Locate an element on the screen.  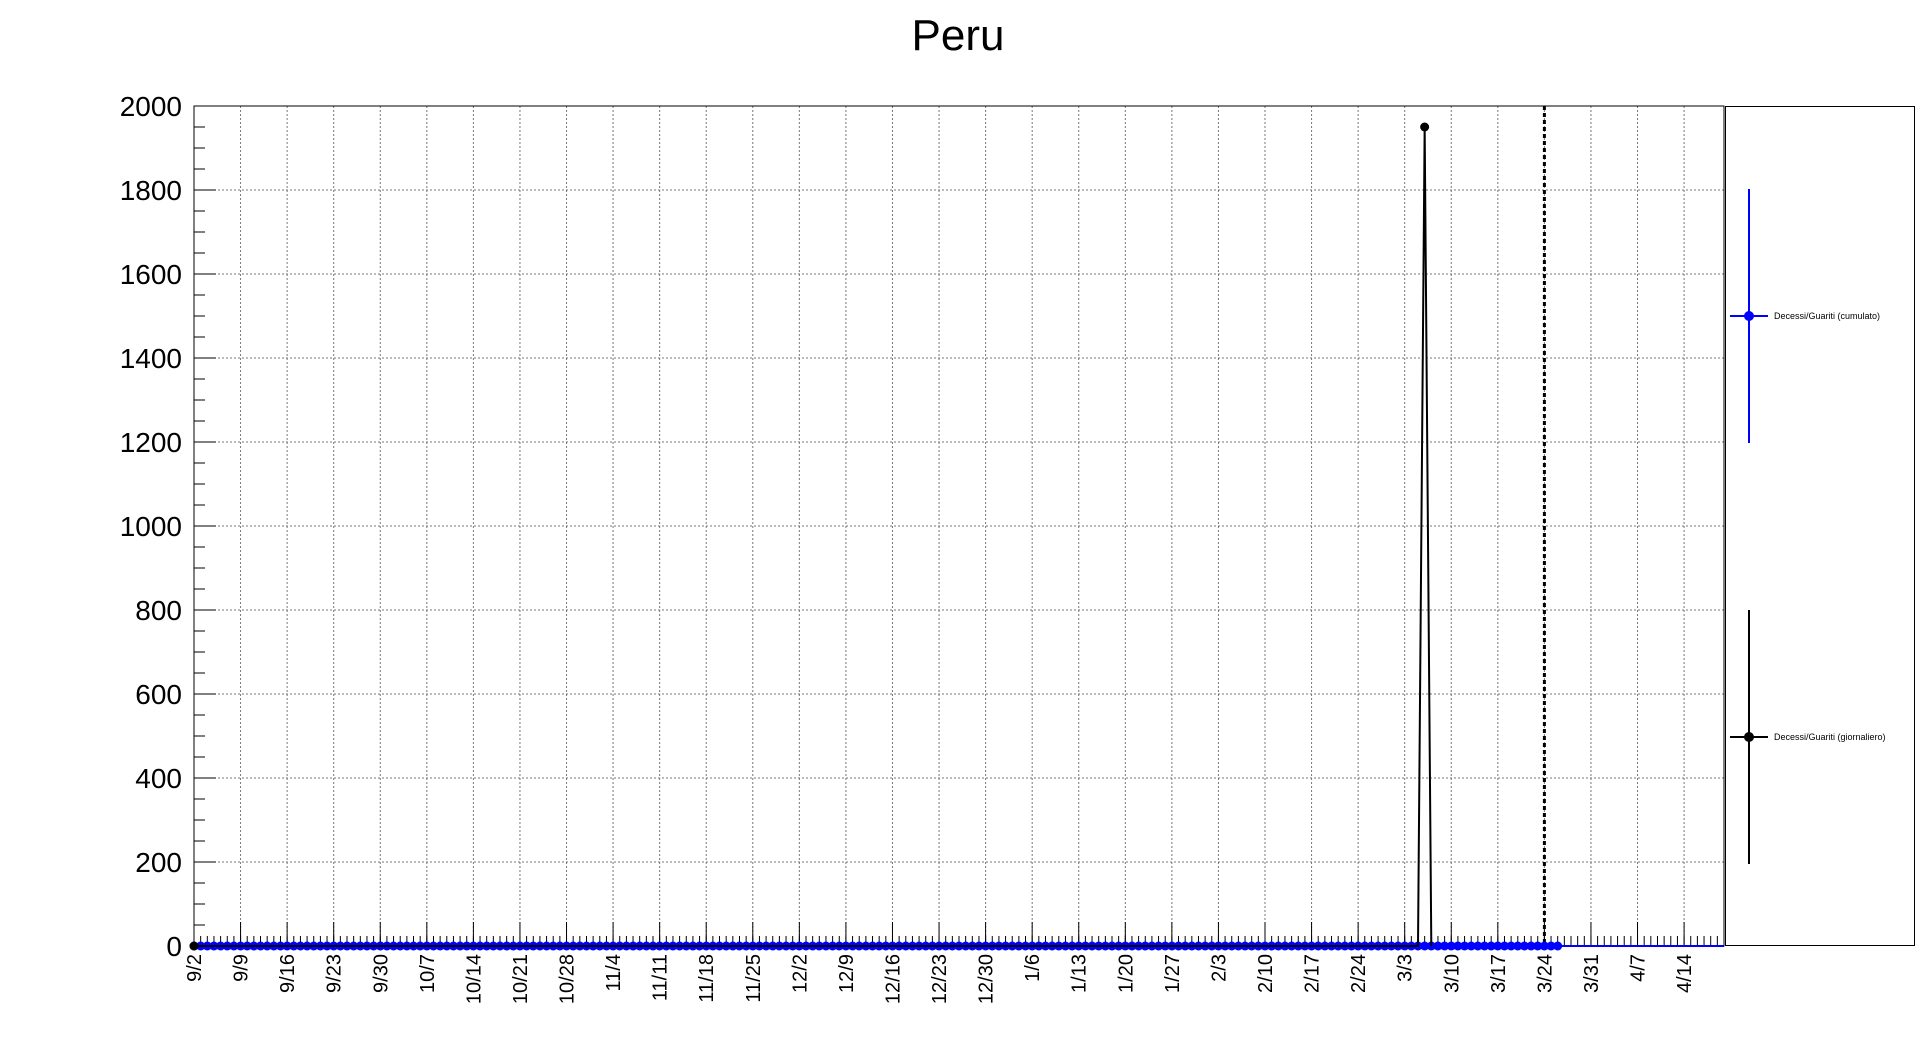
x-tick-label: 10/14 is located at coordinates (474, 979).